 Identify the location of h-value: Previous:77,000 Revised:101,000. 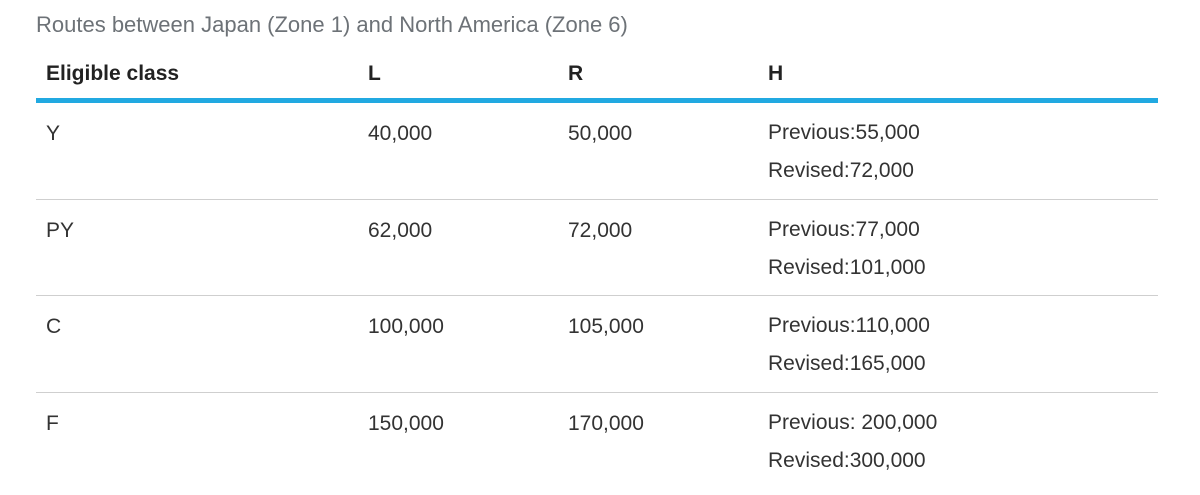
(963, 247).